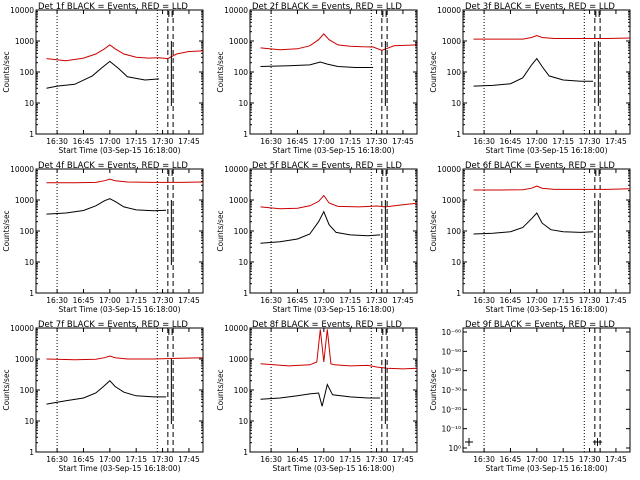  What do you see at coordinates (451, 429) in the screenshot?
I see `y-tick-label: 10⁻¹⁰` at bounding box center [451, 429].